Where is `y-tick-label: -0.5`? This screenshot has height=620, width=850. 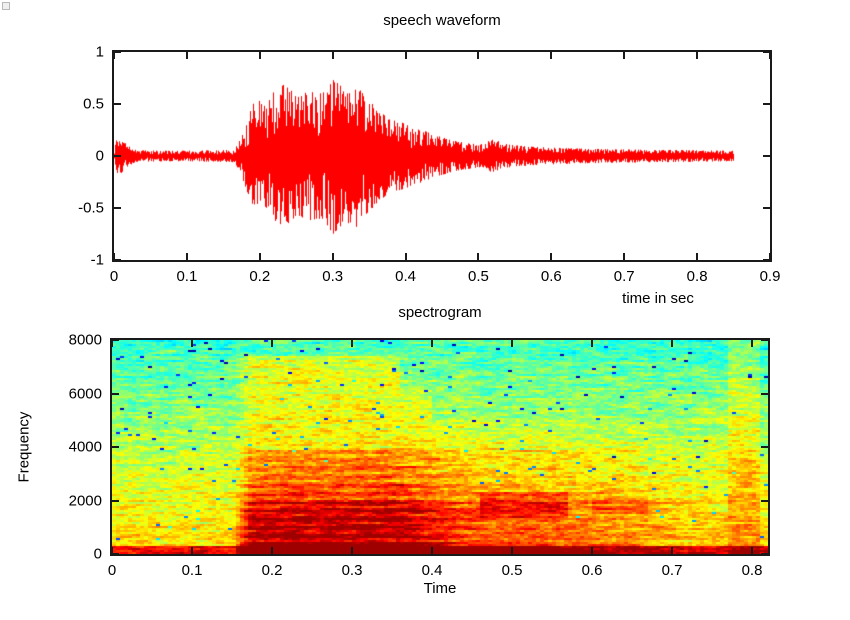 y-tick-label: -0.5 is located at coordinates (91, 208).